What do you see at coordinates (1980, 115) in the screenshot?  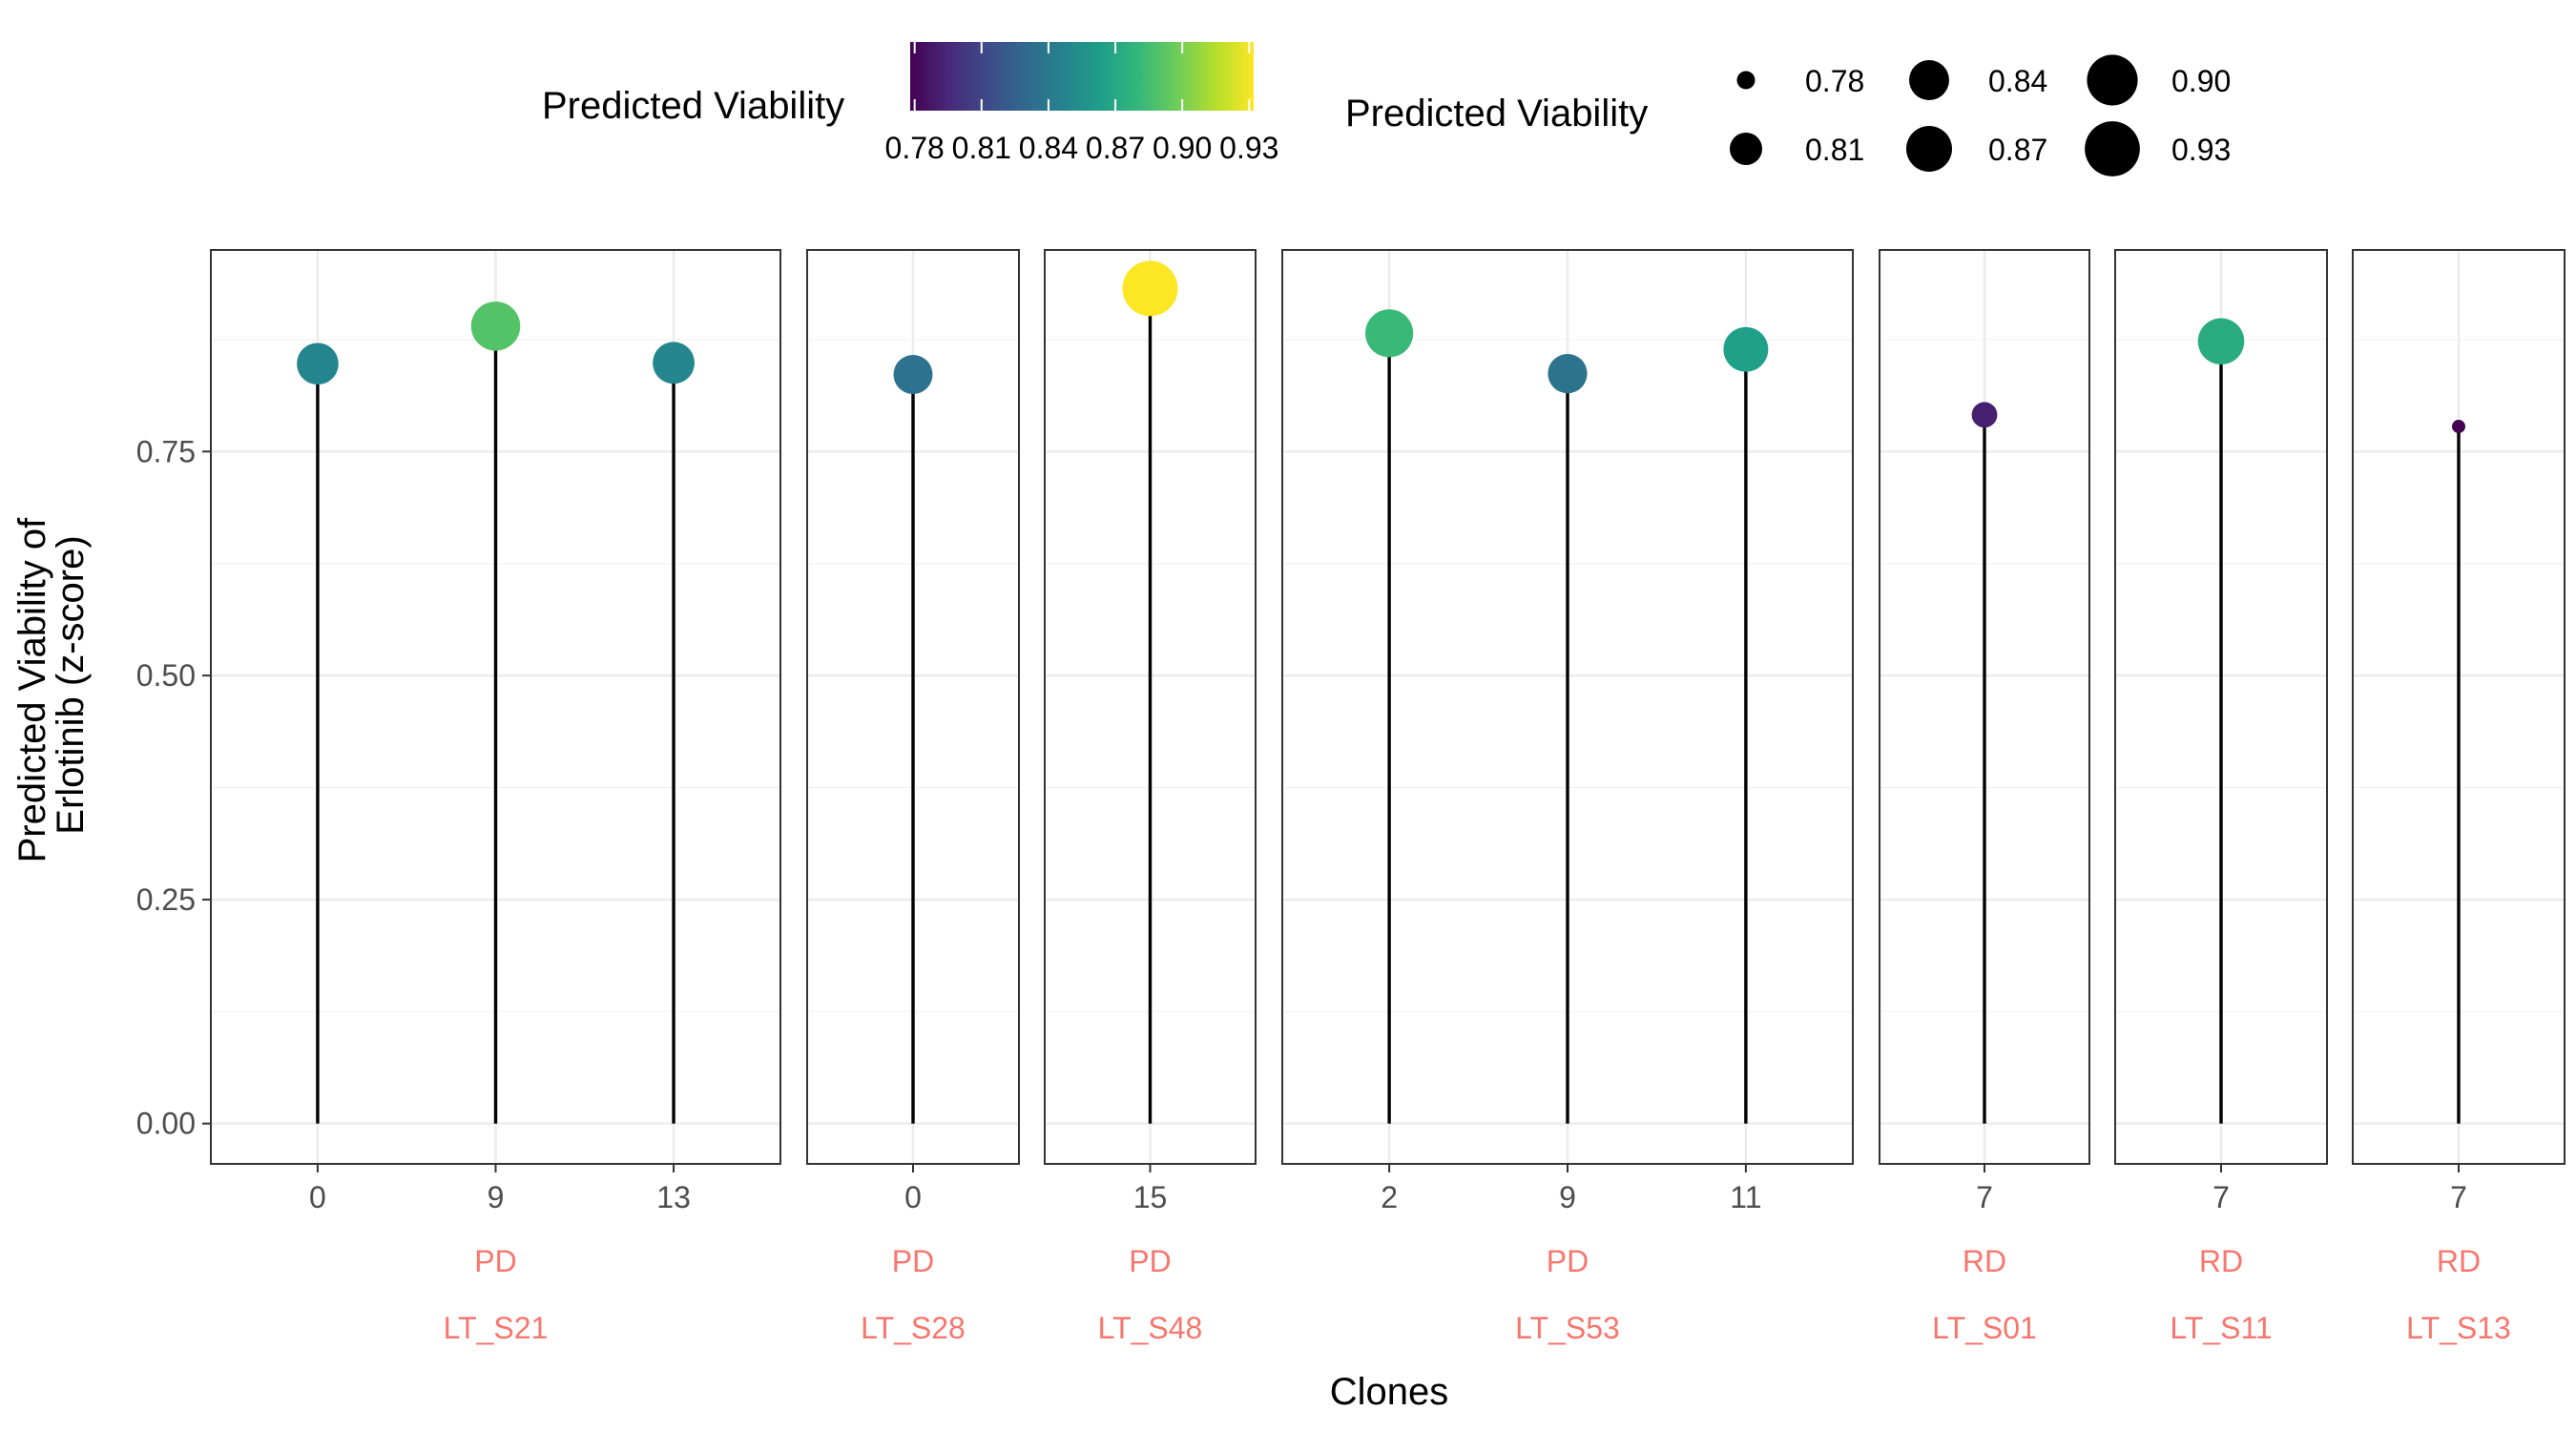 I see `size-legend-items: 0.78 0.81 0.84 0.87 0.90 0.93` at bounding box center [1980, 115].